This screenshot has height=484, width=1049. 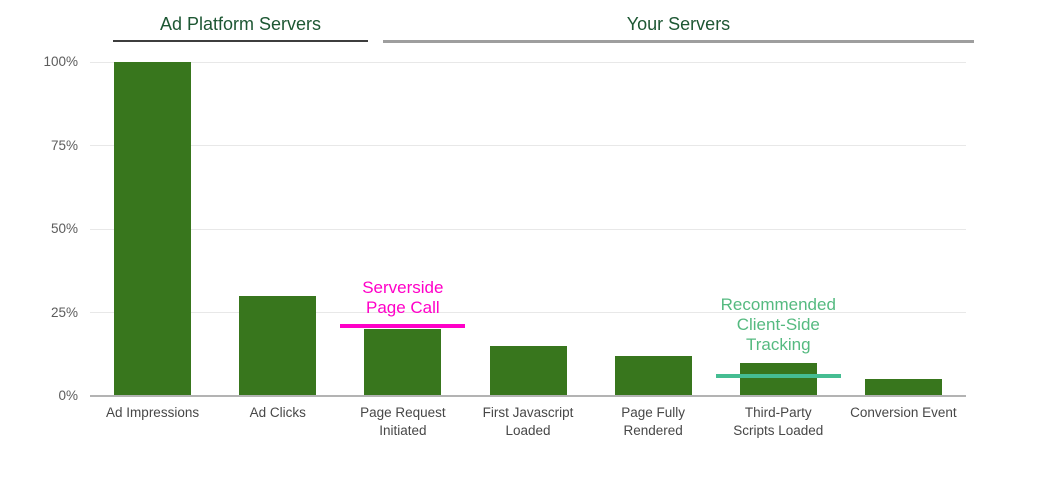 What do you see at coordinates (678, 24) in the screenshot?
I see `section-title-your-servers: Your Servers` at bounding box center [678, 24].